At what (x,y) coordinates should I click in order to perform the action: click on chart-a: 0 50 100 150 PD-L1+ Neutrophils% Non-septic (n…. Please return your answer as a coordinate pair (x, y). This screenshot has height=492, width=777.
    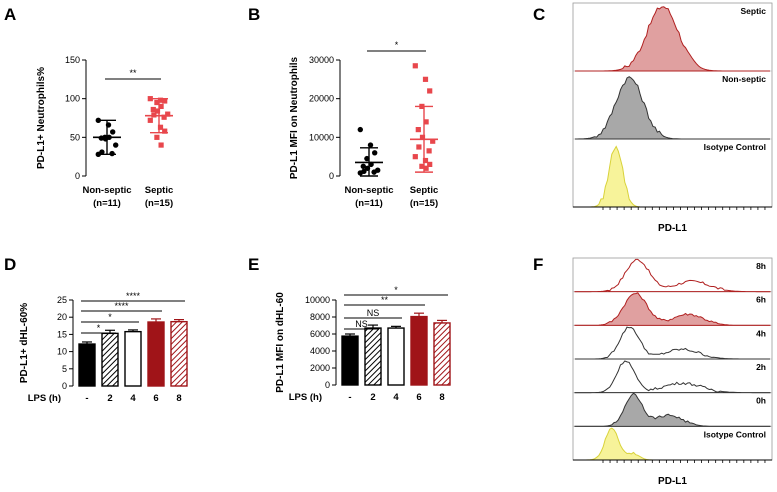
    Looking at the image, I should click on (104, 132).